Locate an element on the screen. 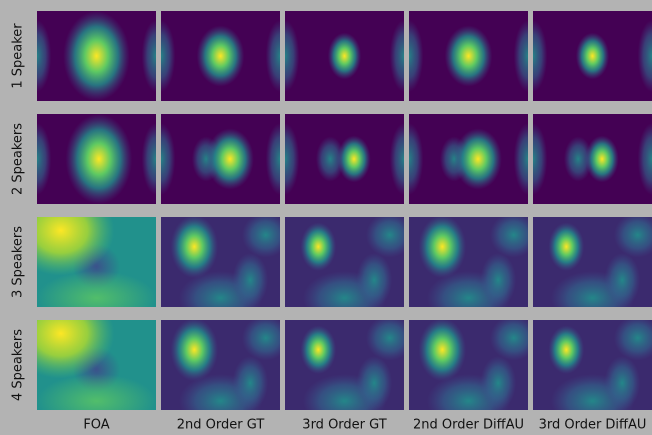 The image size is (652, 435). column-label: 2nd Order GT is located at coordinates (221, 425).